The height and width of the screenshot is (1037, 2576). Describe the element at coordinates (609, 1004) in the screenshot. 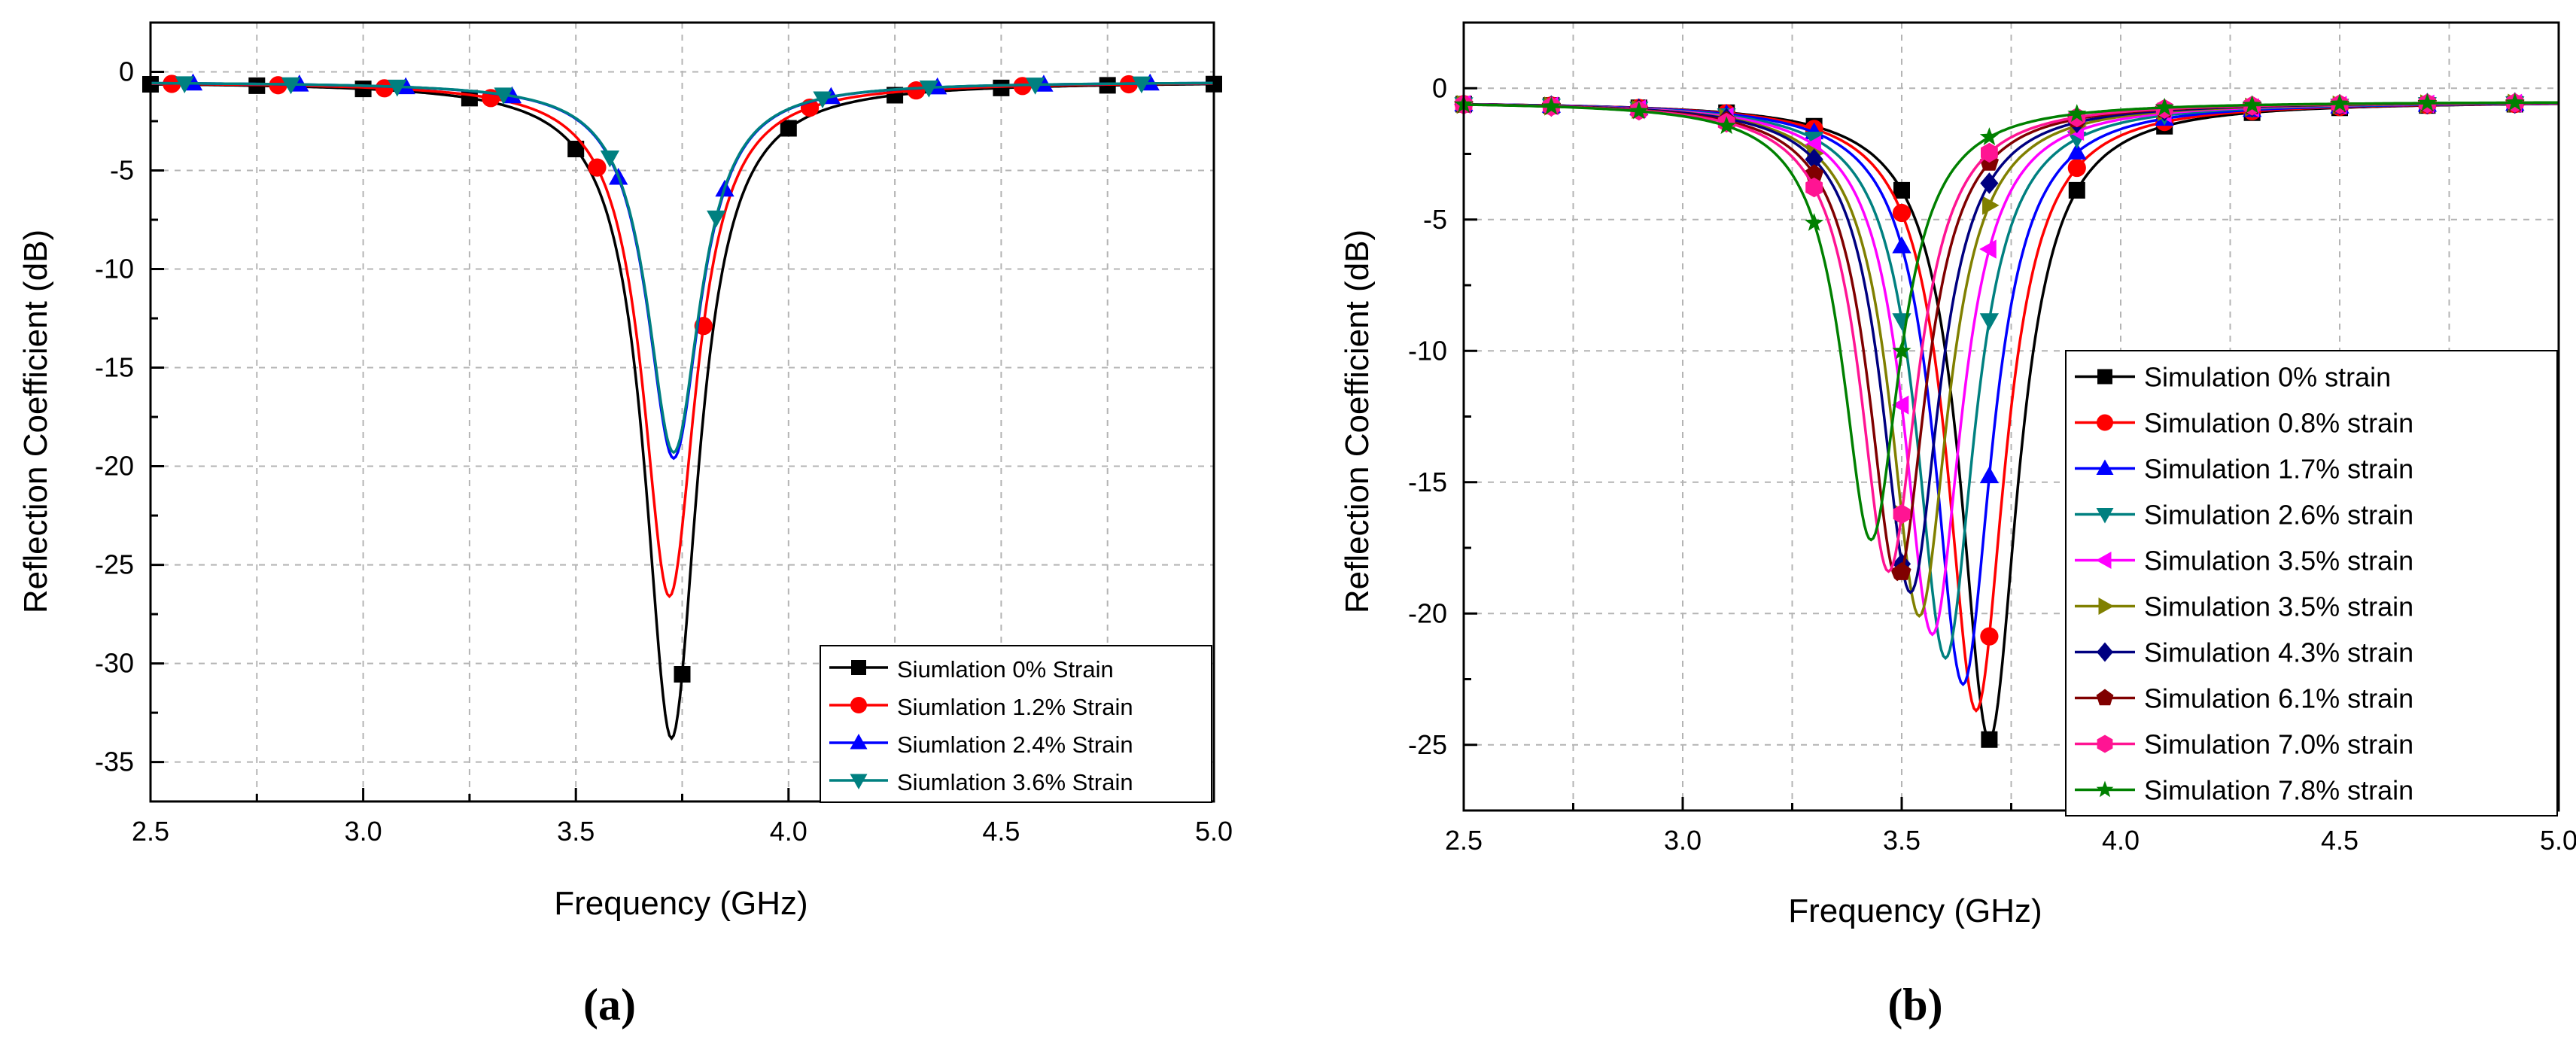

I see `panel-label-a: (a)` at that location.